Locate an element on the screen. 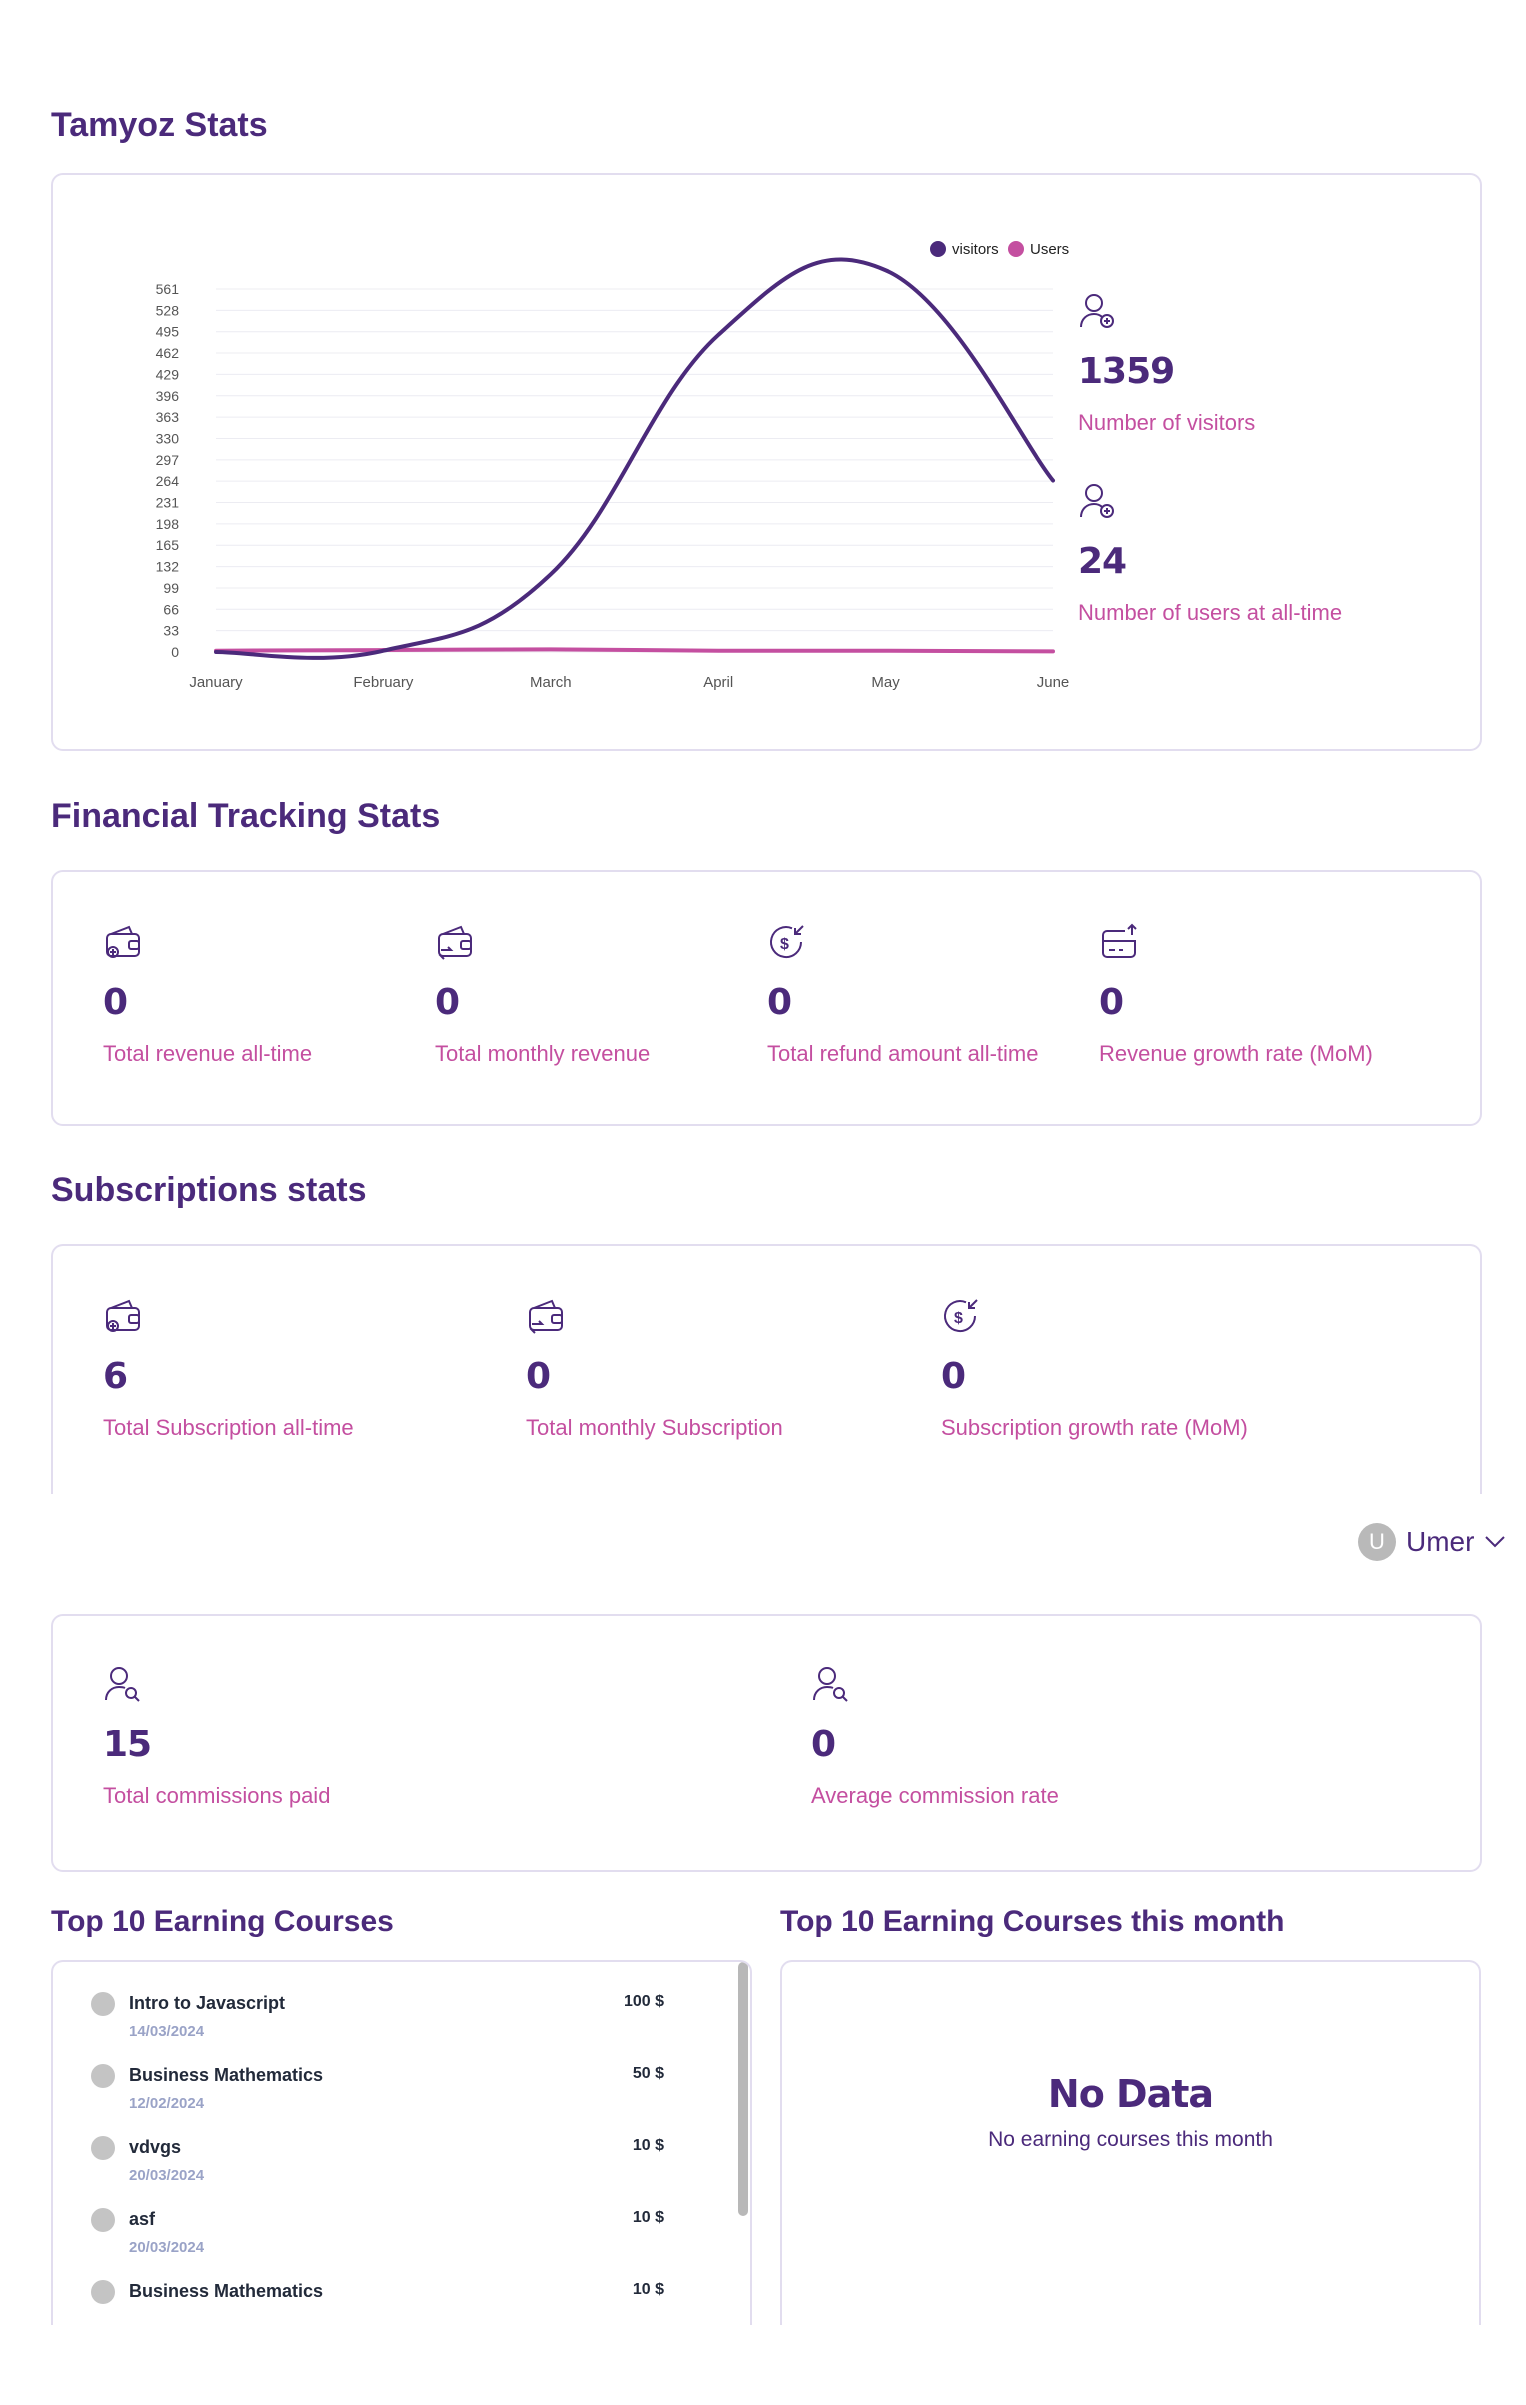 The image size is (1526, 2405). avatar: U is located at coordinates (1377, 1542).